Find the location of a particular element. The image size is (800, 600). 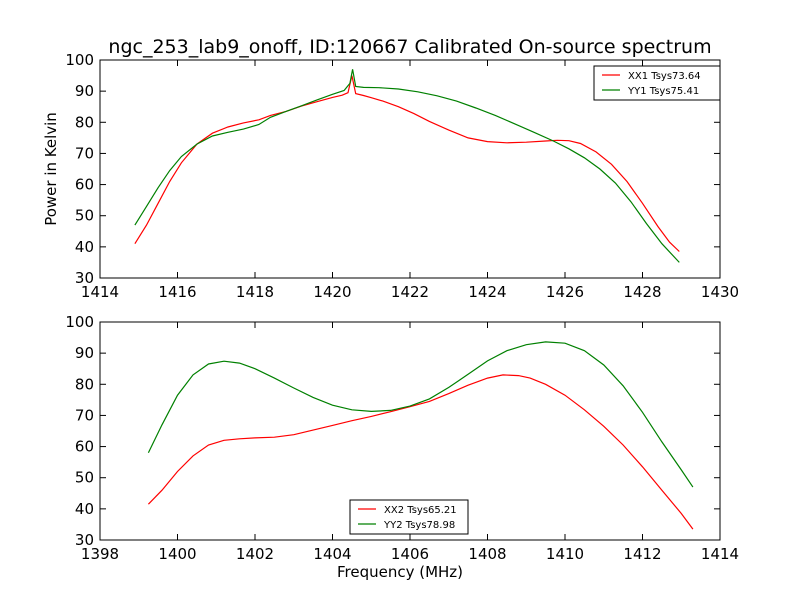

legend-entry-label: XX1 Tsys73.64 is located at coordinates (664, 76).